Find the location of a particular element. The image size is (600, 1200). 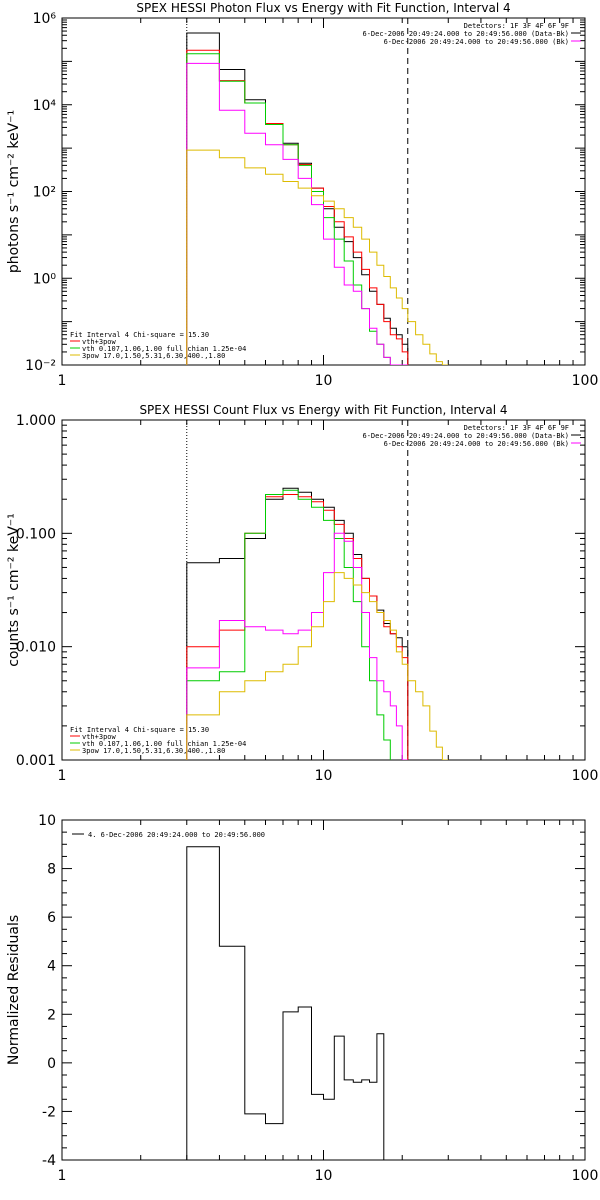

y-tick-label: 10⁻² is located at coordinates (40, 366).